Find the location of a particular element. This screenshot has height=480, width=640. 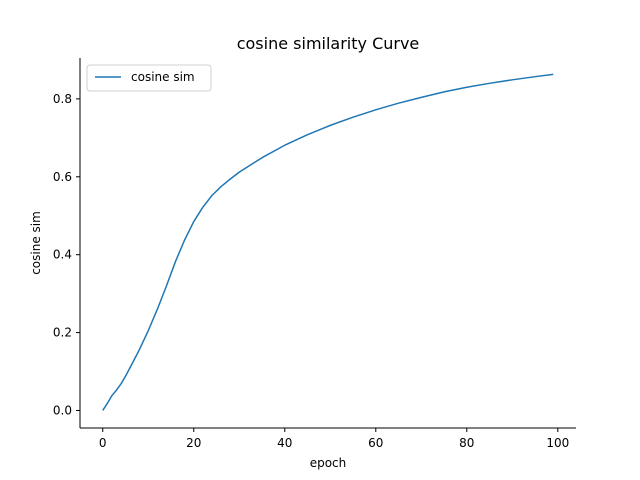

legend: cosine sim is located at coordinates (149, 78).